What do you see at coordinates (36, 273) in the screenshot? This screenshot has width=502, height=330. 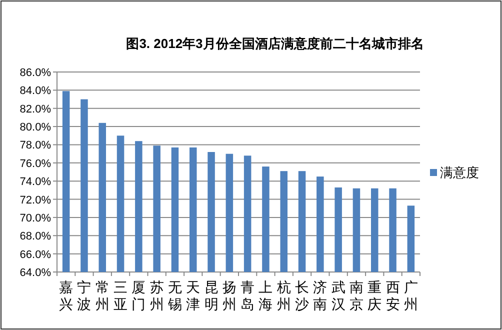 I see `y-tick-label: 64.0%` at bounding box center [36, 273].